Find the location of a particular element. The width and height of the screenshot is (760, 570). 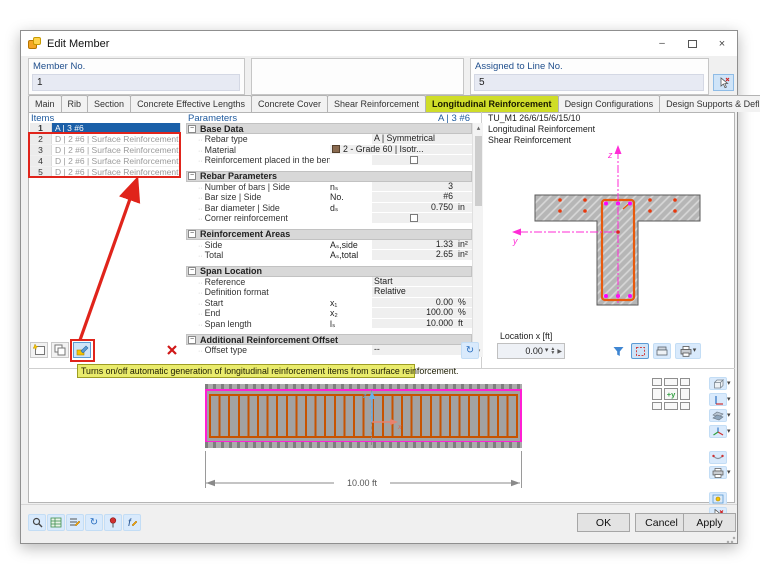

axes-display-button is located at coordinates (718, 431).